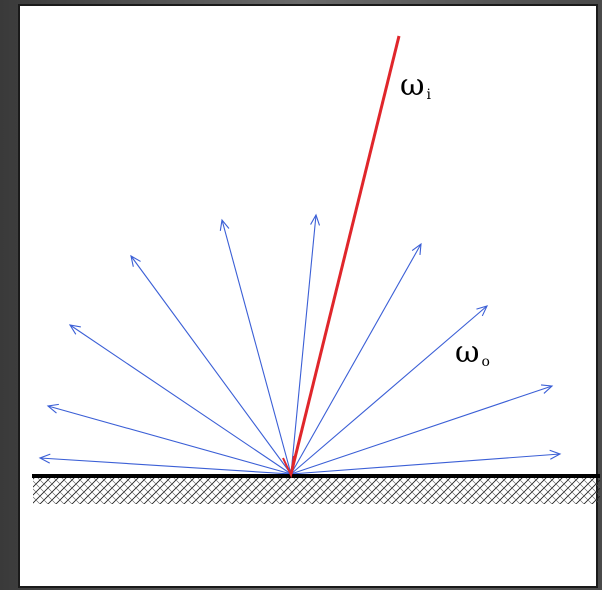 This screenshot has height=590, width=602. I want to click on incident-ray-arrowhead, so click(288, 467).